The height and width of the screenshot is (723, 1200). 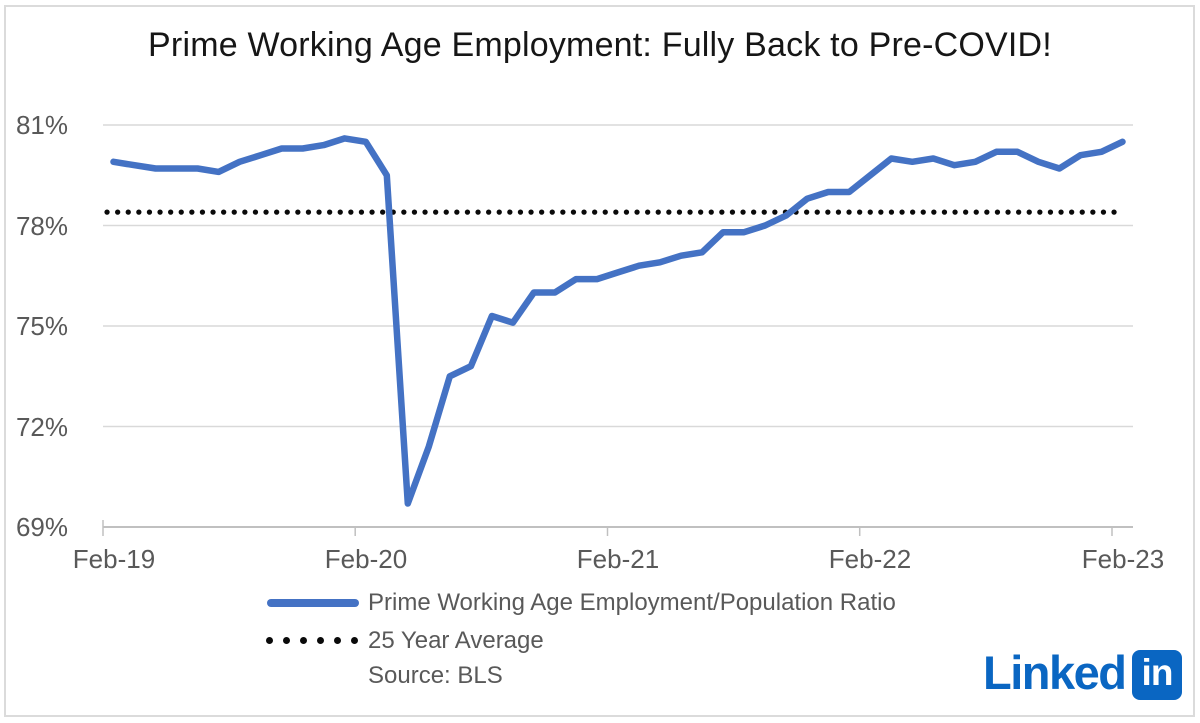 What do you see at coordinates (114, 559) in the screenshot?
I see `x-axis-label: Feb-19` at bounding box center [114, 559].